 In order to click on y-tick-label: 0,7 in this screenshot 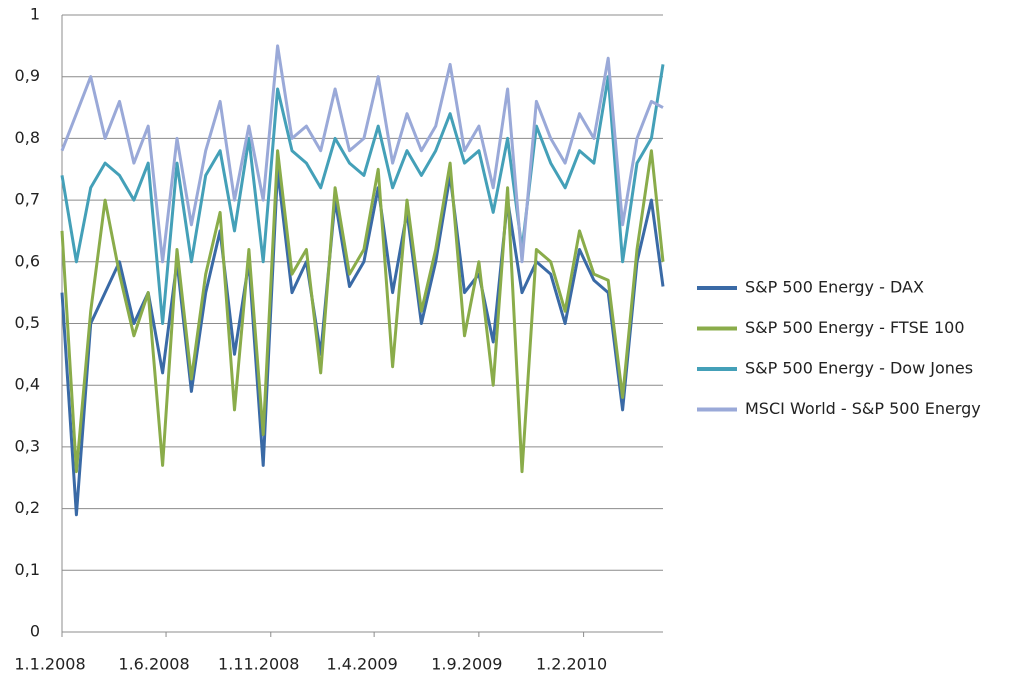, I will do `click(27, 199)`.